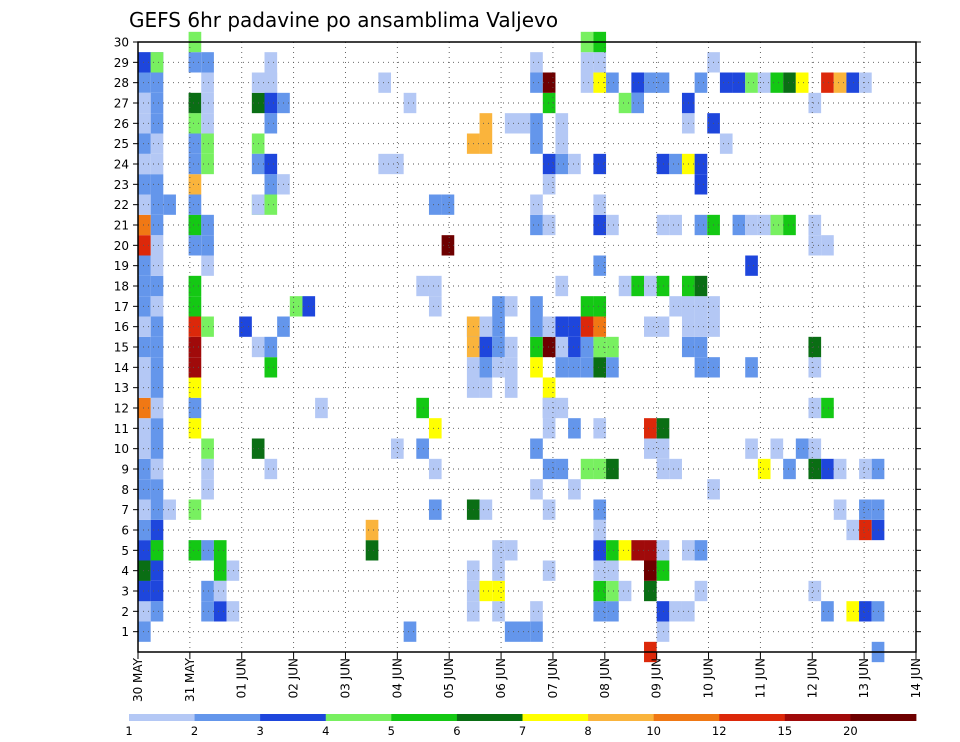 The width and height of the screenshot is (960, 742). I want to click on y-tick-label-22: 22, so click(121, 205).